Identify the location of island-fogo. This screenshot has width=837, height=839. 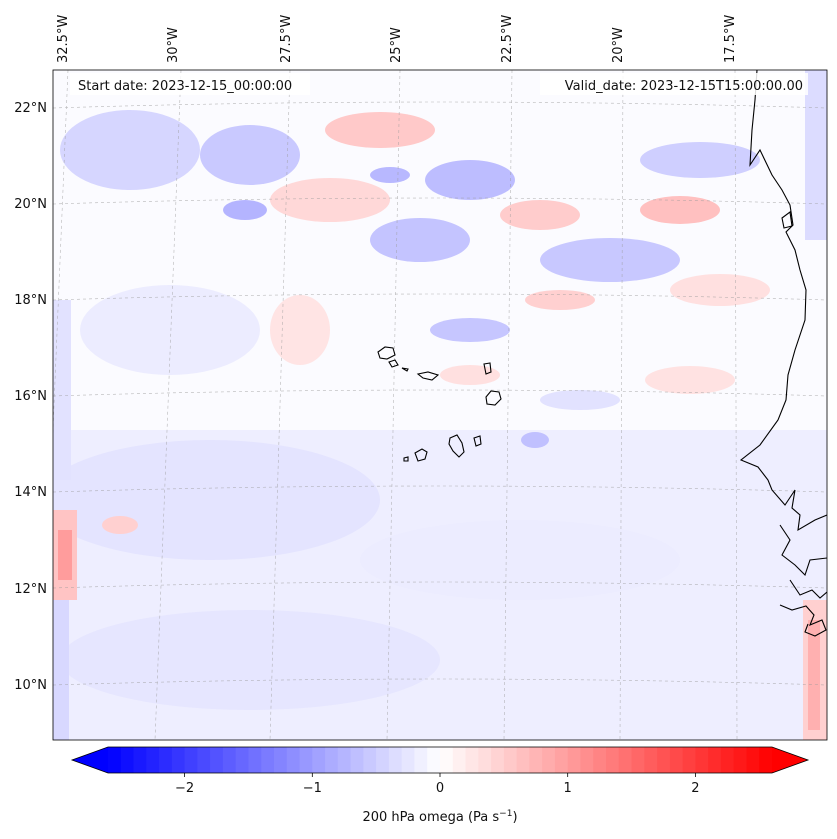
(421, 455).